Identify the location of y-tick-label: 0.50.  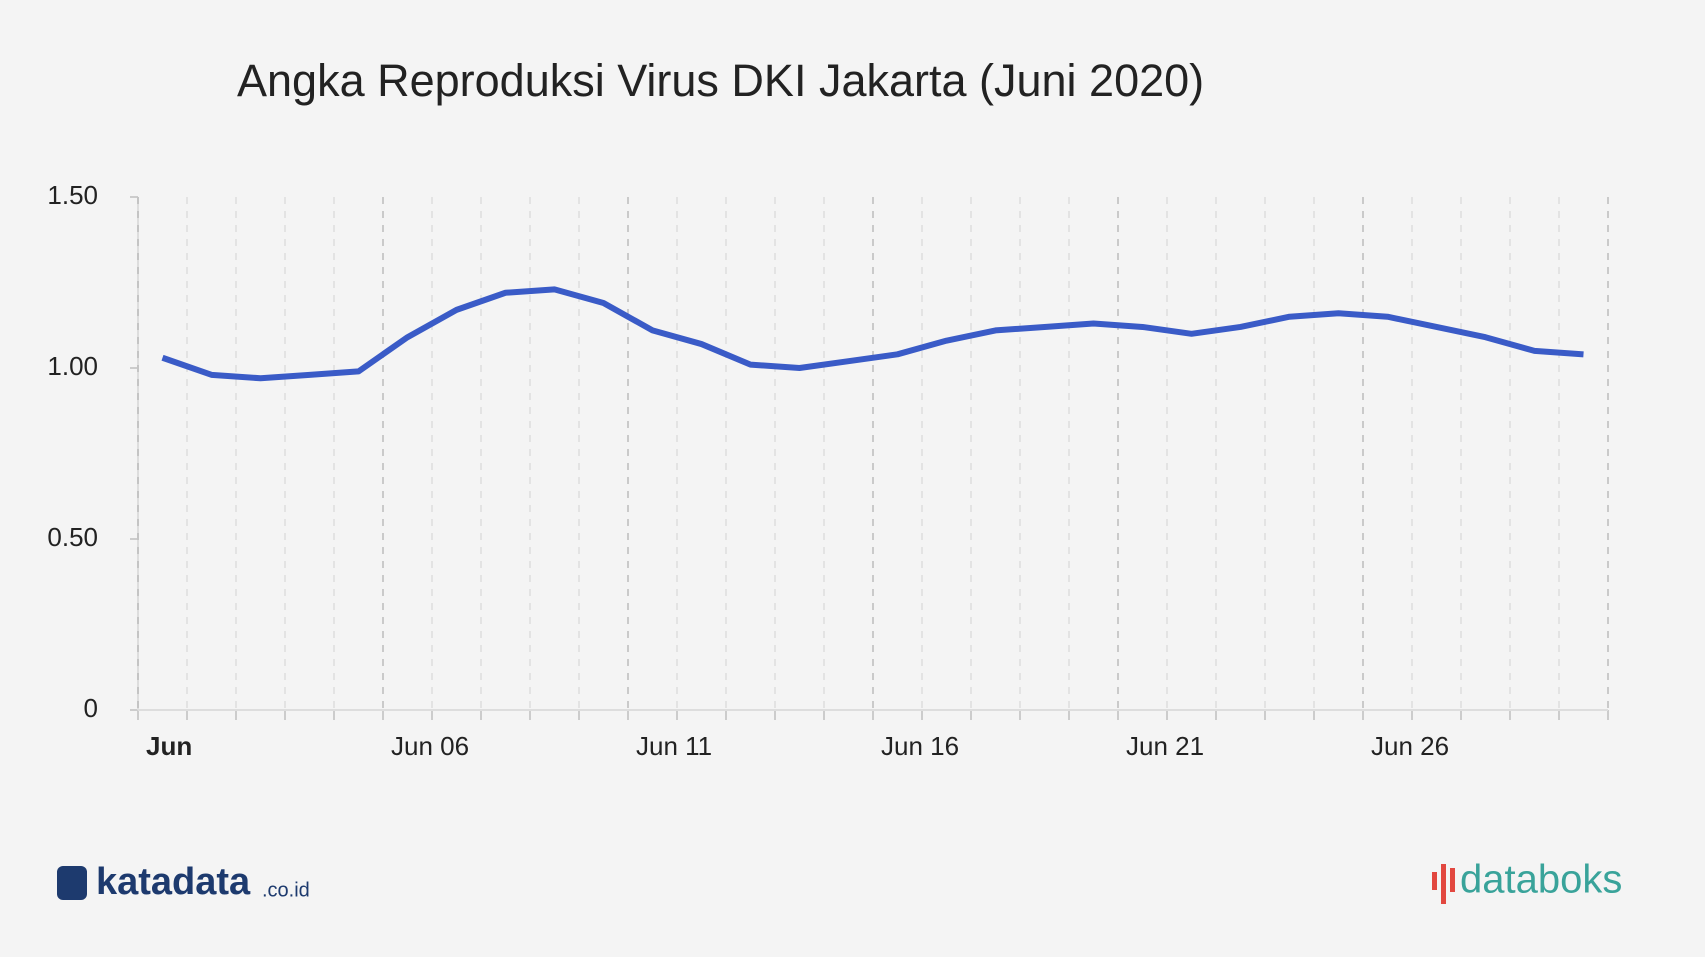
(72, 537).